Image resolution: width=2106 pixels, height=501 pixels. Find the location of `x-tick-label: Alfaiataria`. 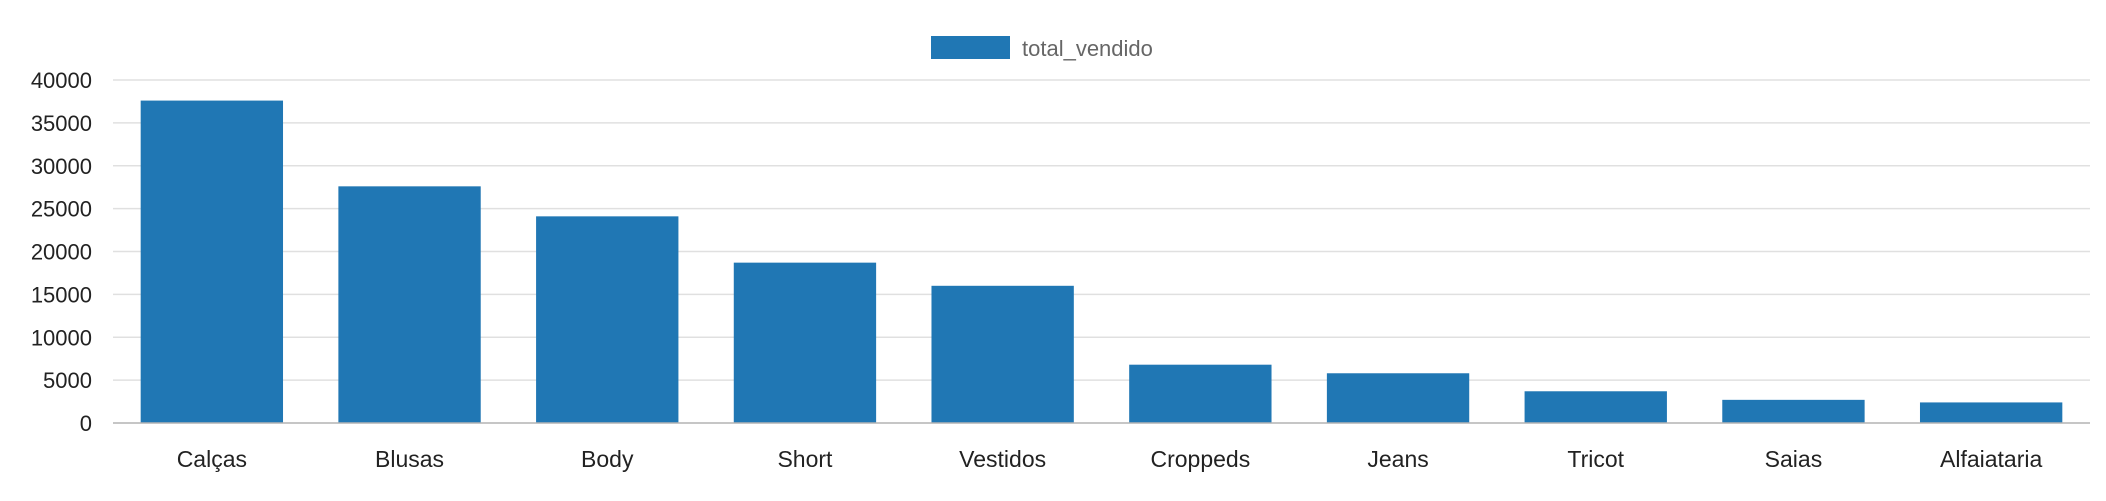

x-tick-label: Alfaiataria is located at coordinates (1991, 459).